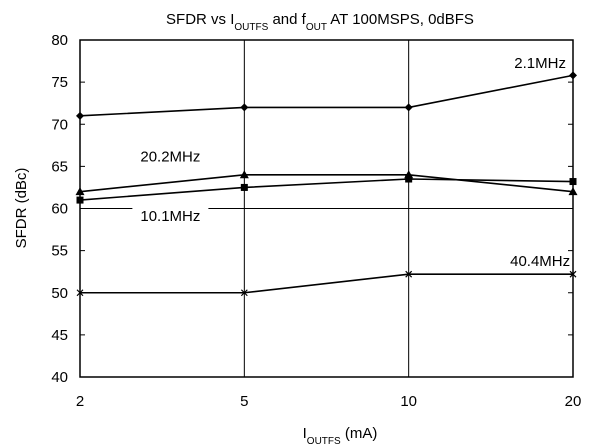 This screenshot has width=603, height=445. What do you see at coordinates (340, 435) in the screenshot?
I see `x-axis-label: IOUTFS (mA)` at bounding box center [340, 435].